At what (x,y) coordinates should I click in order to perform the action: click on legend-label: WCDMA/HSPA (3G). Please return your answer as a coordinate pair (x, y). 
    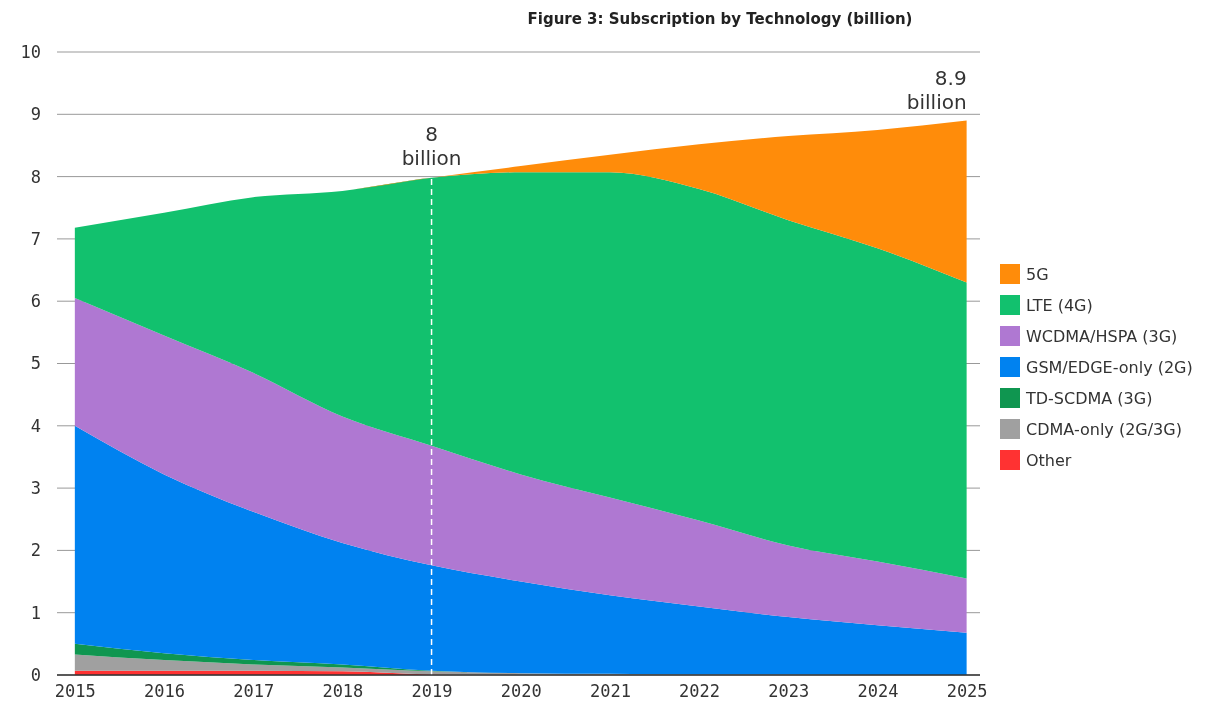
    Looking at the image, I should click on (1102, 336).